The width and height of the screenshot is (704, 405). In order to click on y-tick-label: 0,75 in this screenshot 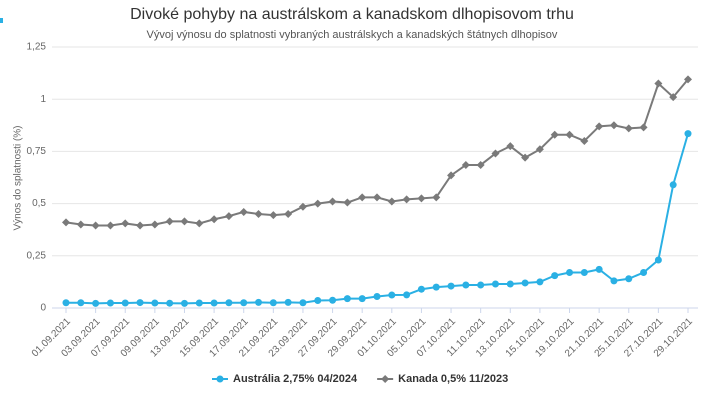, I will do `click(37, 151)`.